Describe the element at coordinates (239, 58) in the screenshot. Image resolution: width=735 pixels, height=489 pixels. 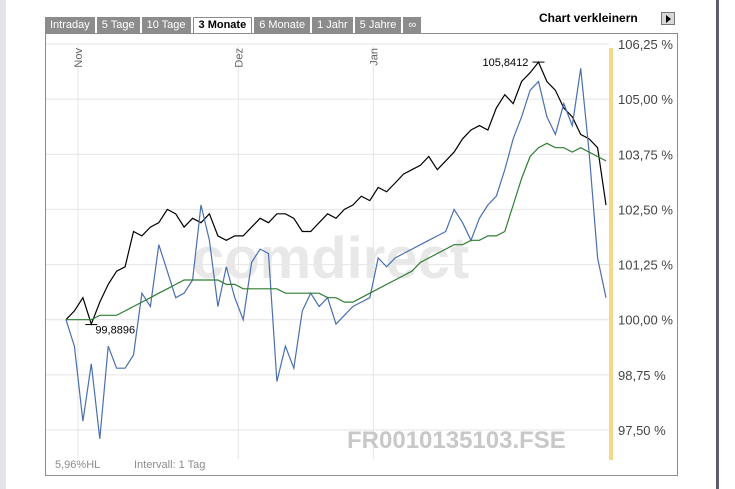
I see `month-label: Dez` at that location.